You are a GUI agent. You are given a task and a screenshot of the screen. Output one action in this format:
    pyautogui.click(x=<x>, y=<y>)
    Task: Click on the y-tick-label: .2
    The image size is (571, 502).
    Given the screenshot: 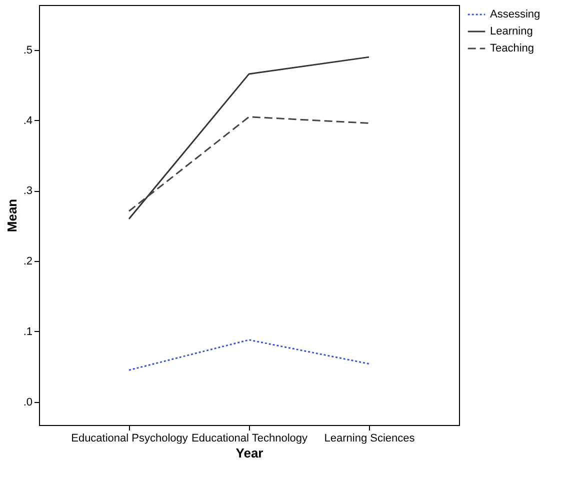 What is the action you would take?
    pyautogui.click(x=27, y=262)
    